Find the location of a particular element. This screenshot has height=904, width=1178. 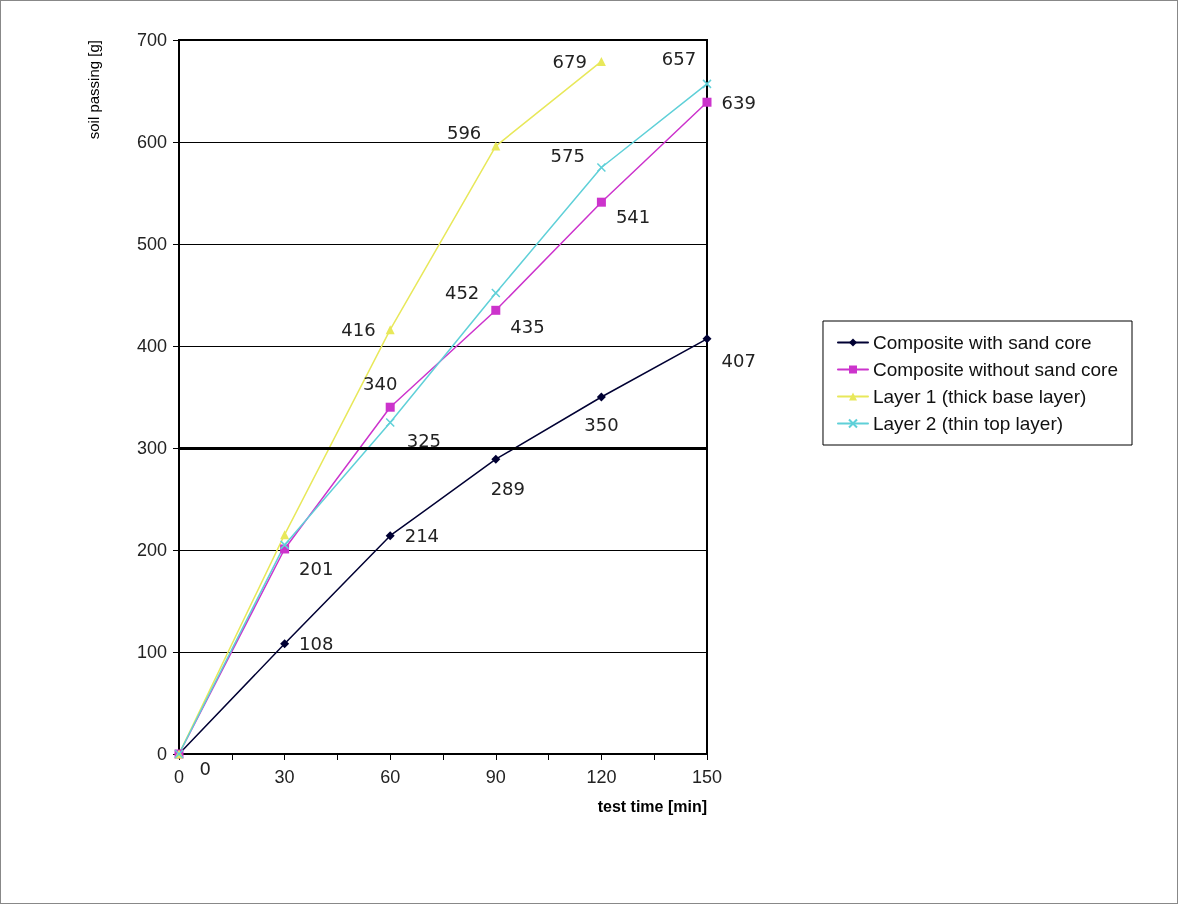

y-axis-title: soil passing [g] is located at coordinates (93, 90).